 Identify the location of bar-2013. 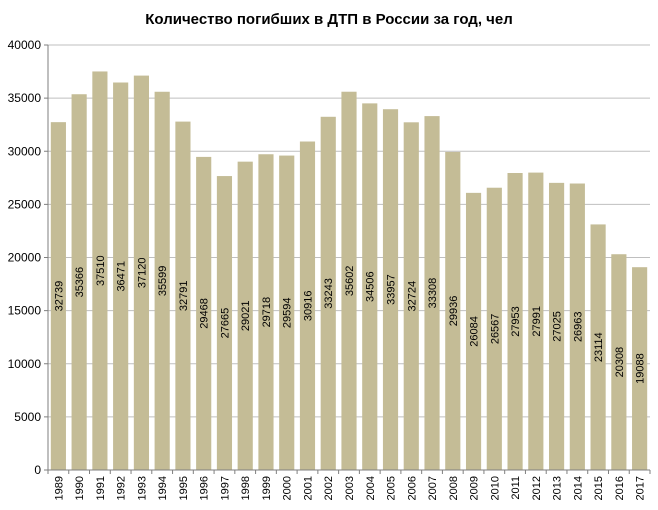
(557, 326).